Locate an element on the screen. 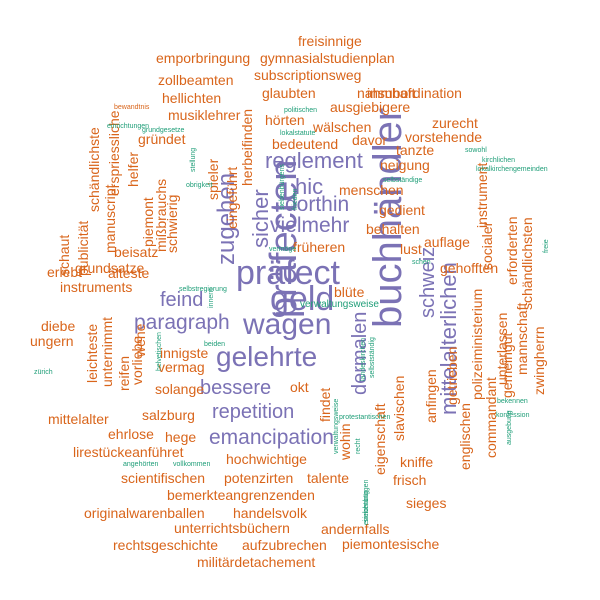 This screenshot has height=600, width=600. word-22: emporbringung is located at coordinates (203, 58).